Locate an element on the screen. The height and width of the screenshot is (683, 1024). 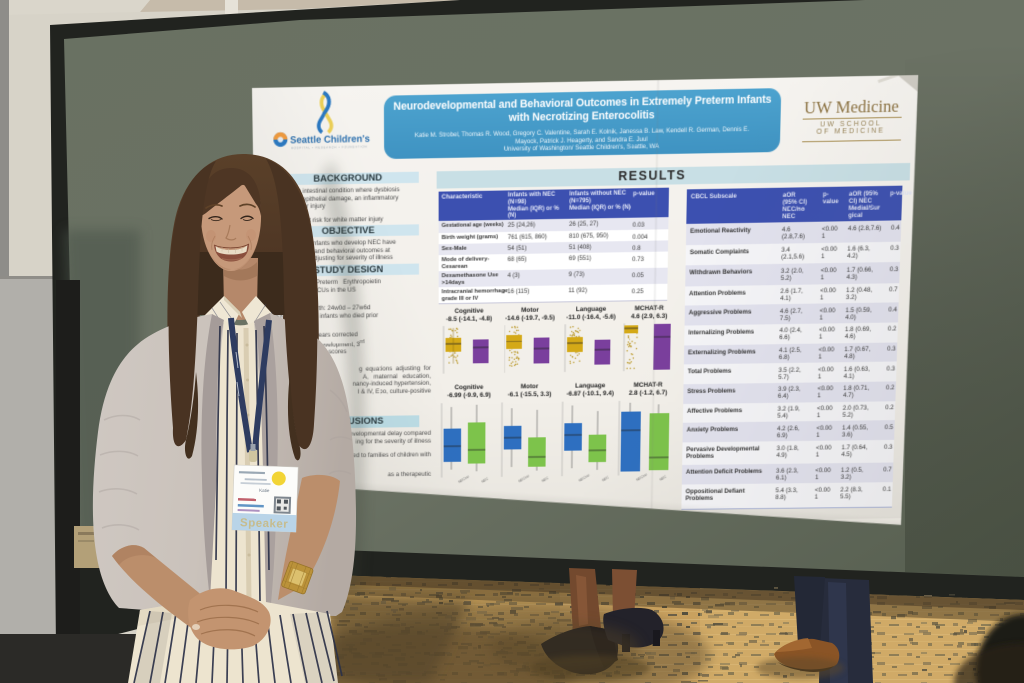
svg-text: 4.6 (2.9, 6.3) is located at coordinates (649, 316).